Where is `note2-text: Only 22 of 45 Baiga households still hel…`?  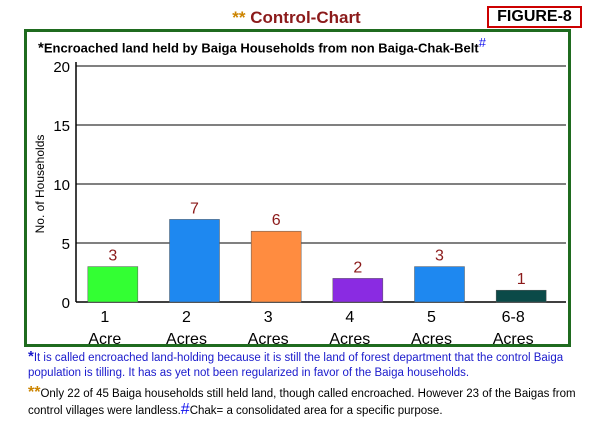 note2-text: Only 22 of 45 Baiga households still hel… is located at coordinates (302, 402).